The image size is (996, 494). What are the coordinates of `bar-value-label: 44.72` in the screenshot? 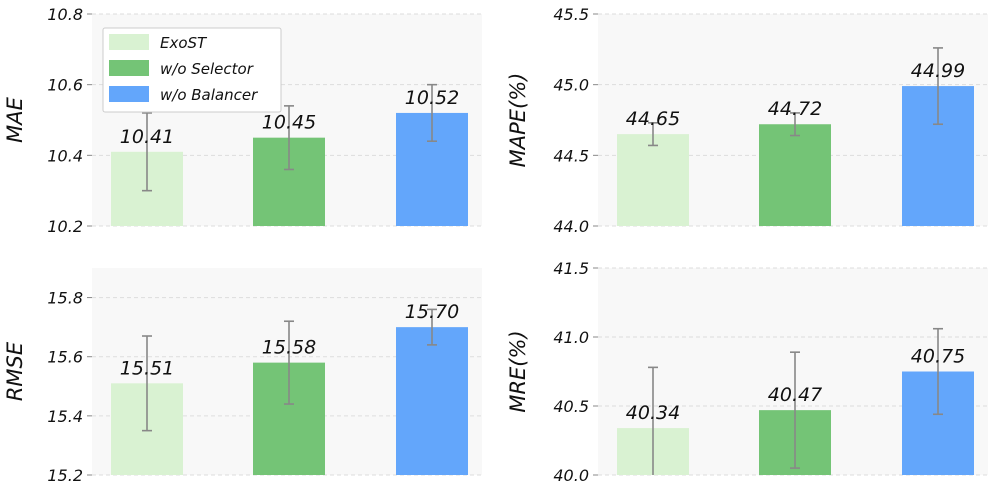 It's located at (795, 109).